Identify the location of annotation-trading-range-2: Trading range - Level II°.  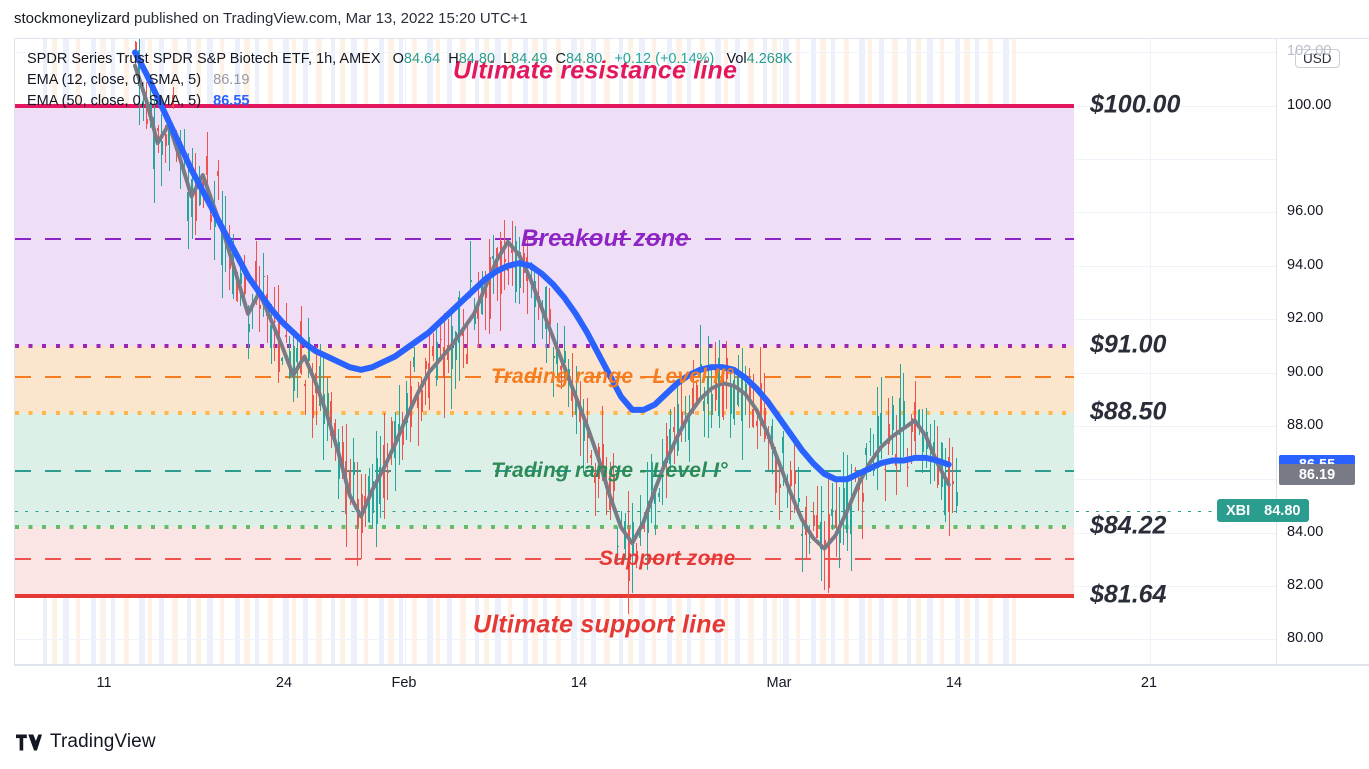
(612, 376).